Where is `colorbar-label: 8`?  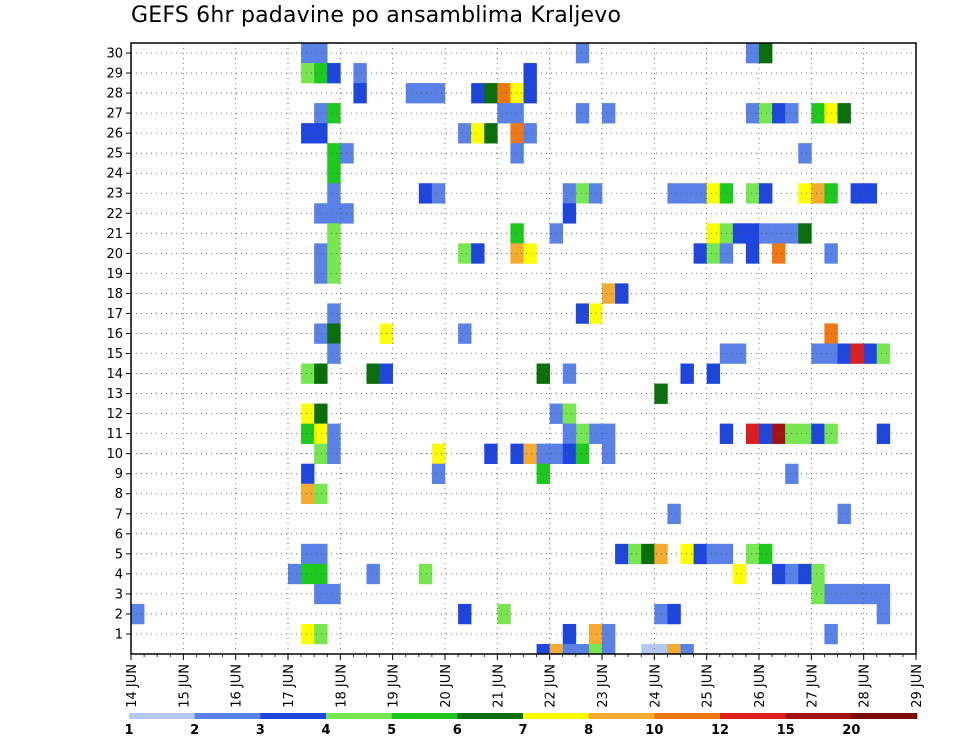 colorbar-label: 8 is located at coordinates (588, 730).